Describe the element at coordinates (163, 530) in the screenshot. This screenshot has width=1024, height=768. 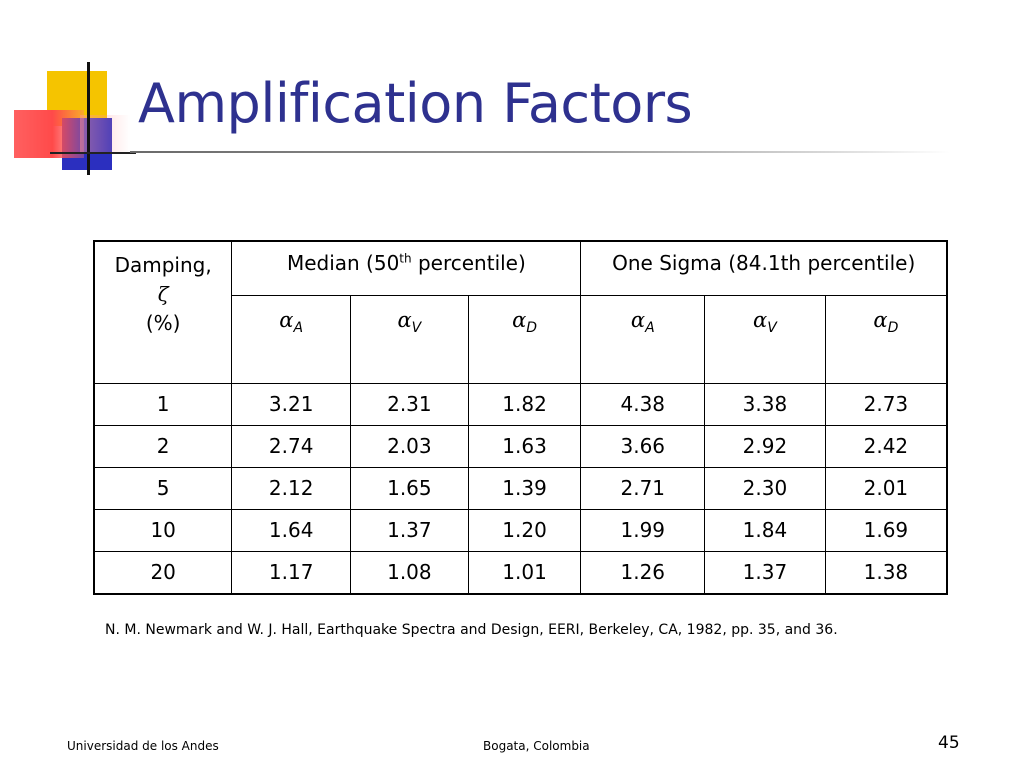
I see `damping-cell: 10` at that location.